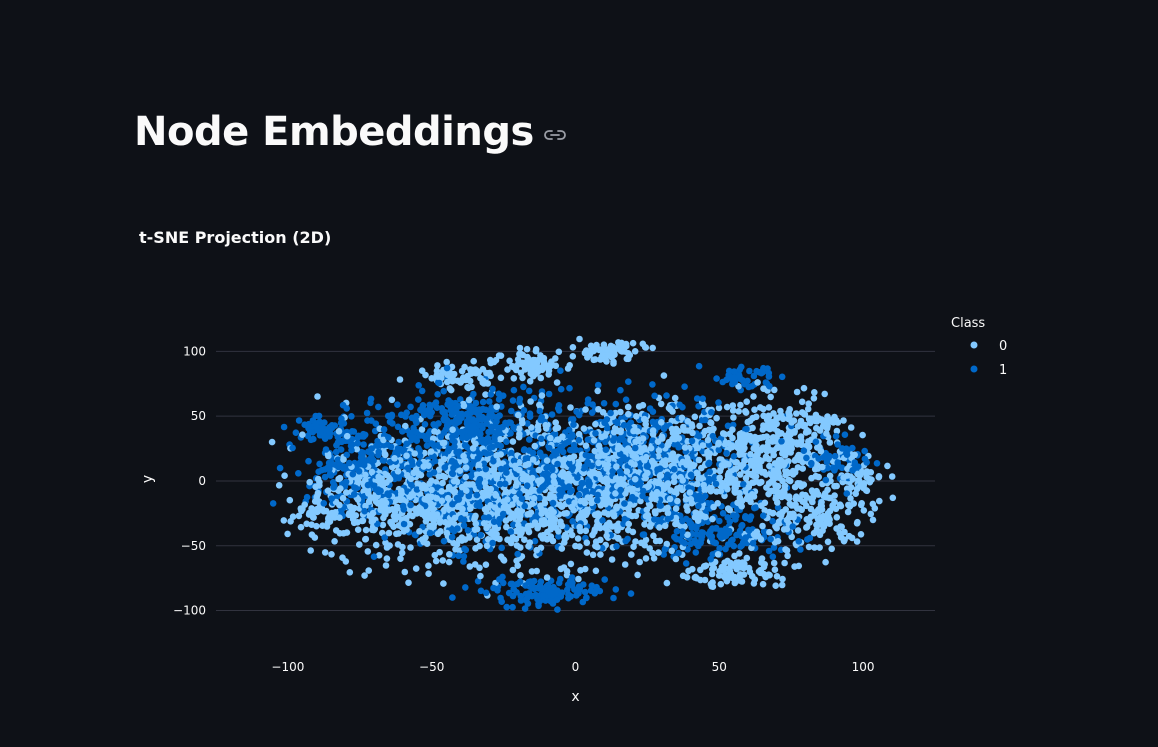  Describe the element at coordinates (1003, 370) in the screenshot. I see `legend-label-1: 1` at that location.